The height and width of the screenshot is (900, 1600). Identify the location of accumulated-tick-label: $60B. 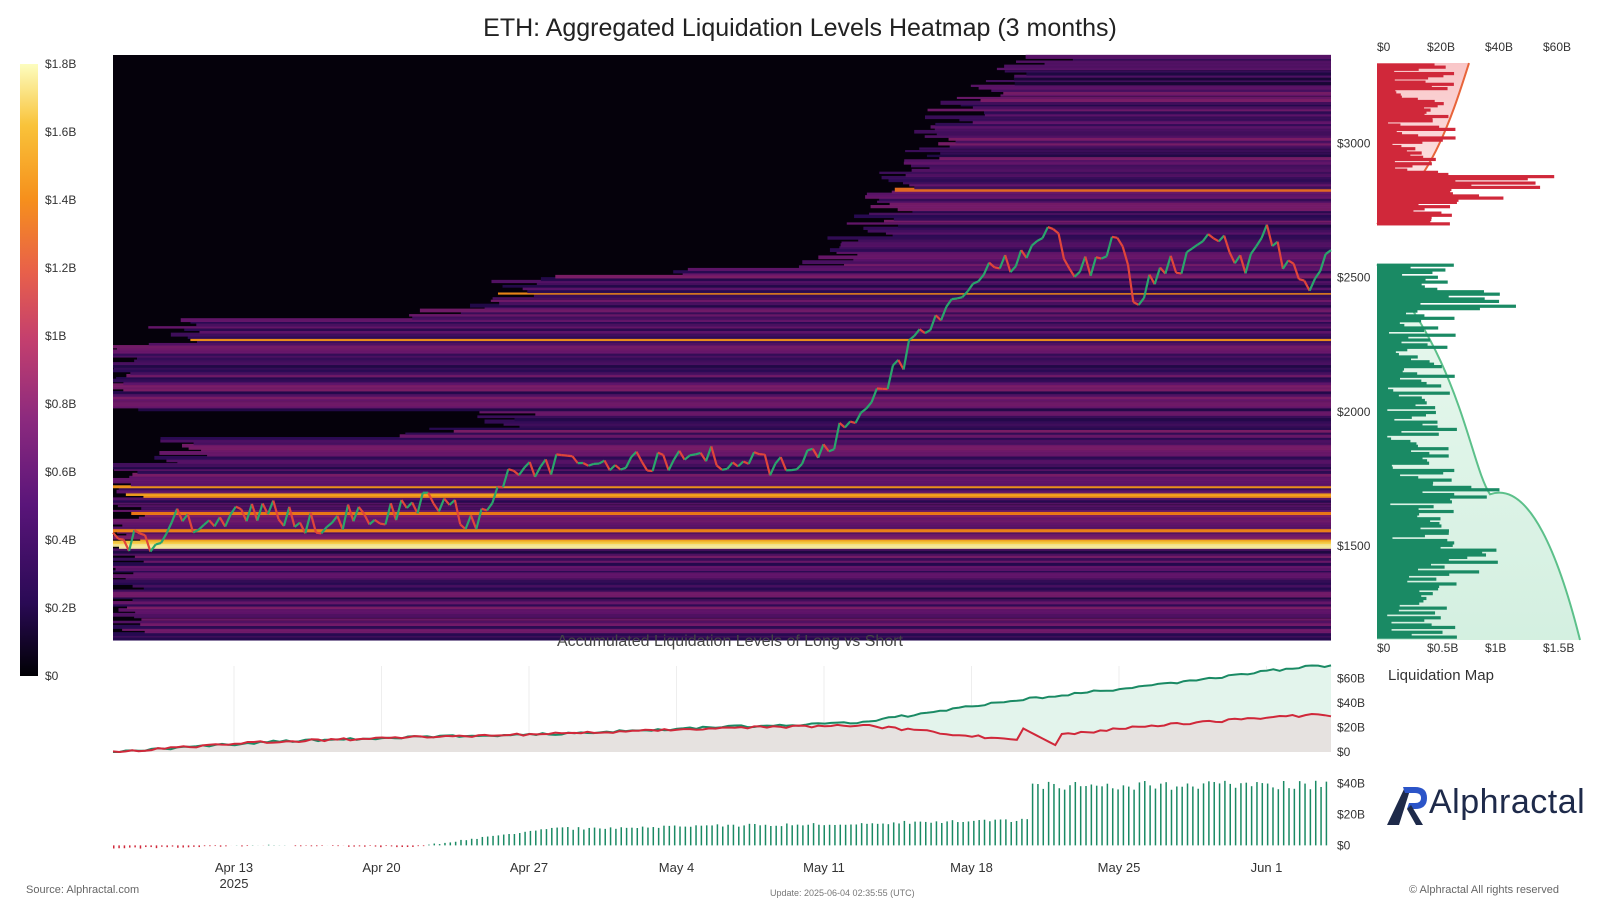
(1351, 678).